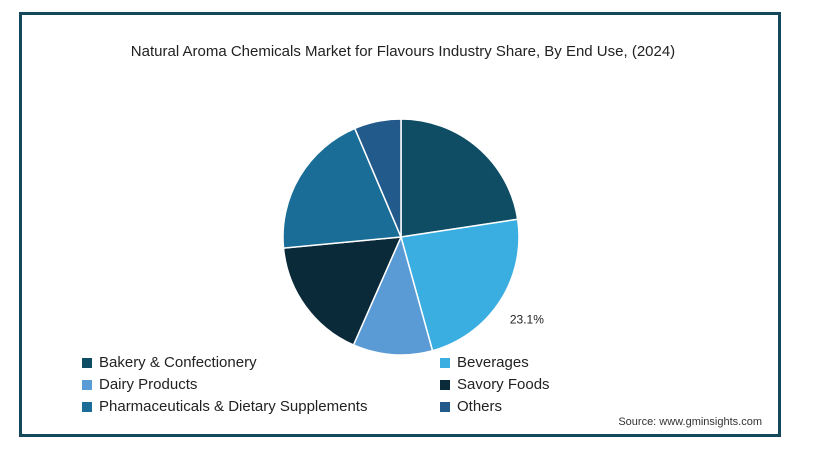 Image resolution: width=814 pixels, height=454 pixels. I want to click on legend-item-pharma: Pharmaceuticals & Dietary Supplements, so click(224, 406).